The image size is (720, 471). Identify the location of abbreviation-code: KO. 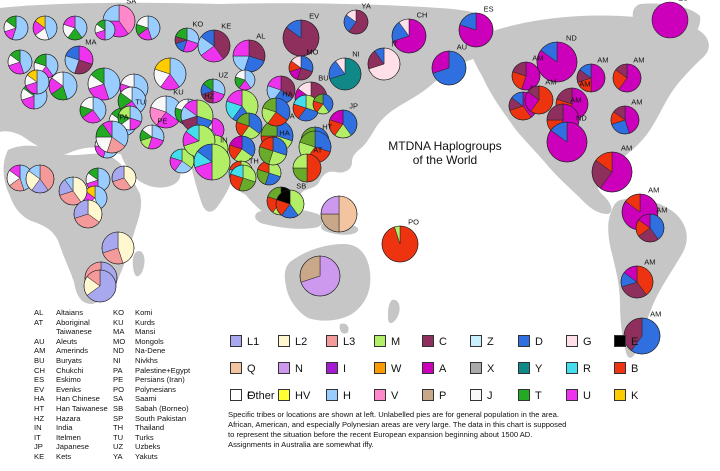
(118, 312).